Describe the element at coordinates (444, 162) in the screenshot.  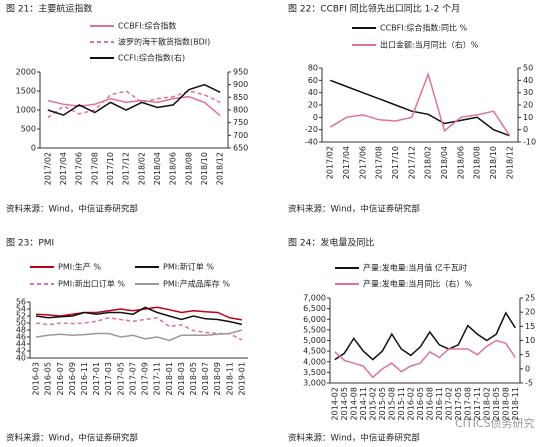
I see `x-tick-label: 2018/04` at that location.